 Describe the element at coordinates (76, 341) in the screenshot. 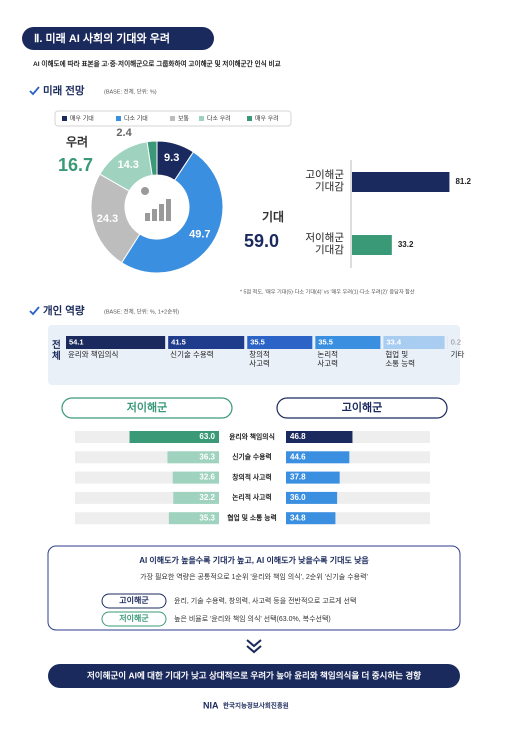

I see `segment-value: 54.1` at that location.